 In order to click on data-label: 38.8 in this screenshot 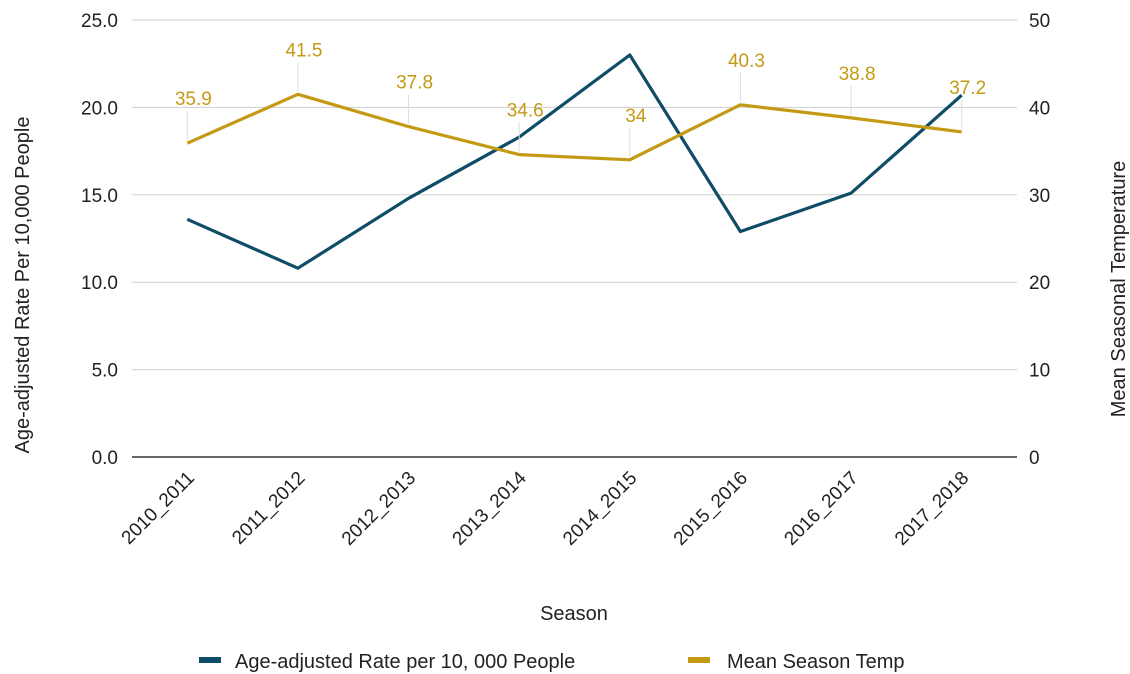, I will do `click(857, 74)`.